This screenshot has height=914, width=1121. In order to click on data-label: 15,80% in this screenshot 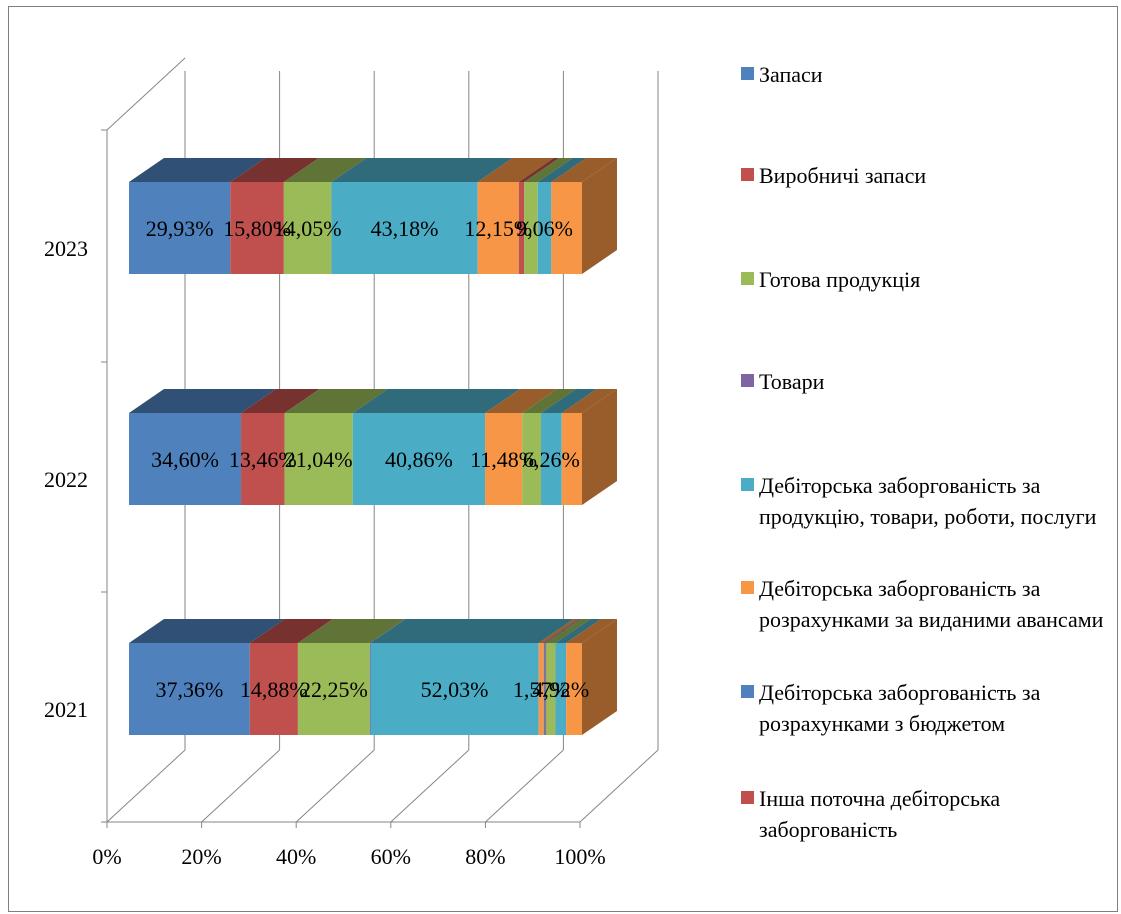, I will do `click(257, 228)`.